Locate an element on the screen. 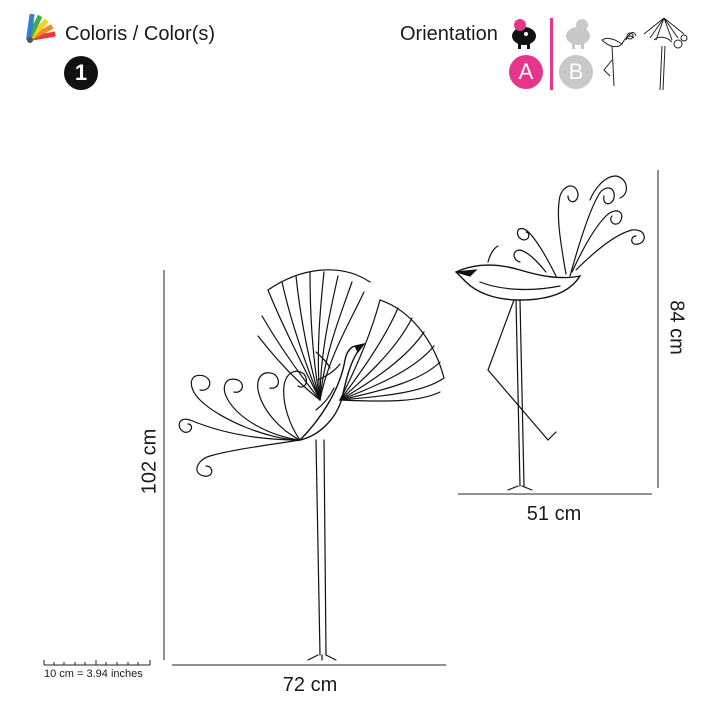  thumbnail-small-flamingo-icon is located at coordinates (617, 58).